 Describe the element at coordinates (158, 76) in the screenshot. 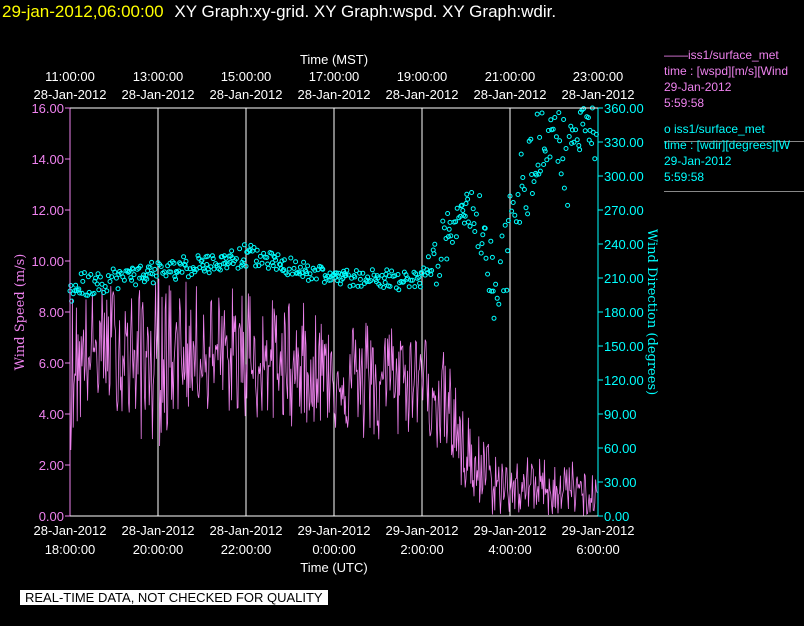

I see `top-tick-time: 13:00:00` at that location.